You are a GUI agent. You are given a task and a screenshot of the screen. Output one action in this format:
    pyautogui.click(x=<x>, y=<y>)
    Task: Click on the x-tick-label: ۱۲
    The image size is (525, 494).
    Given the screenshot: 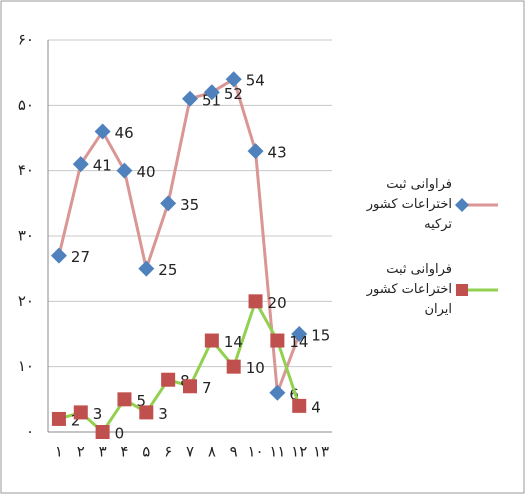 What is the action you would take?
    pyautogui.click(x=299, y=452)
    